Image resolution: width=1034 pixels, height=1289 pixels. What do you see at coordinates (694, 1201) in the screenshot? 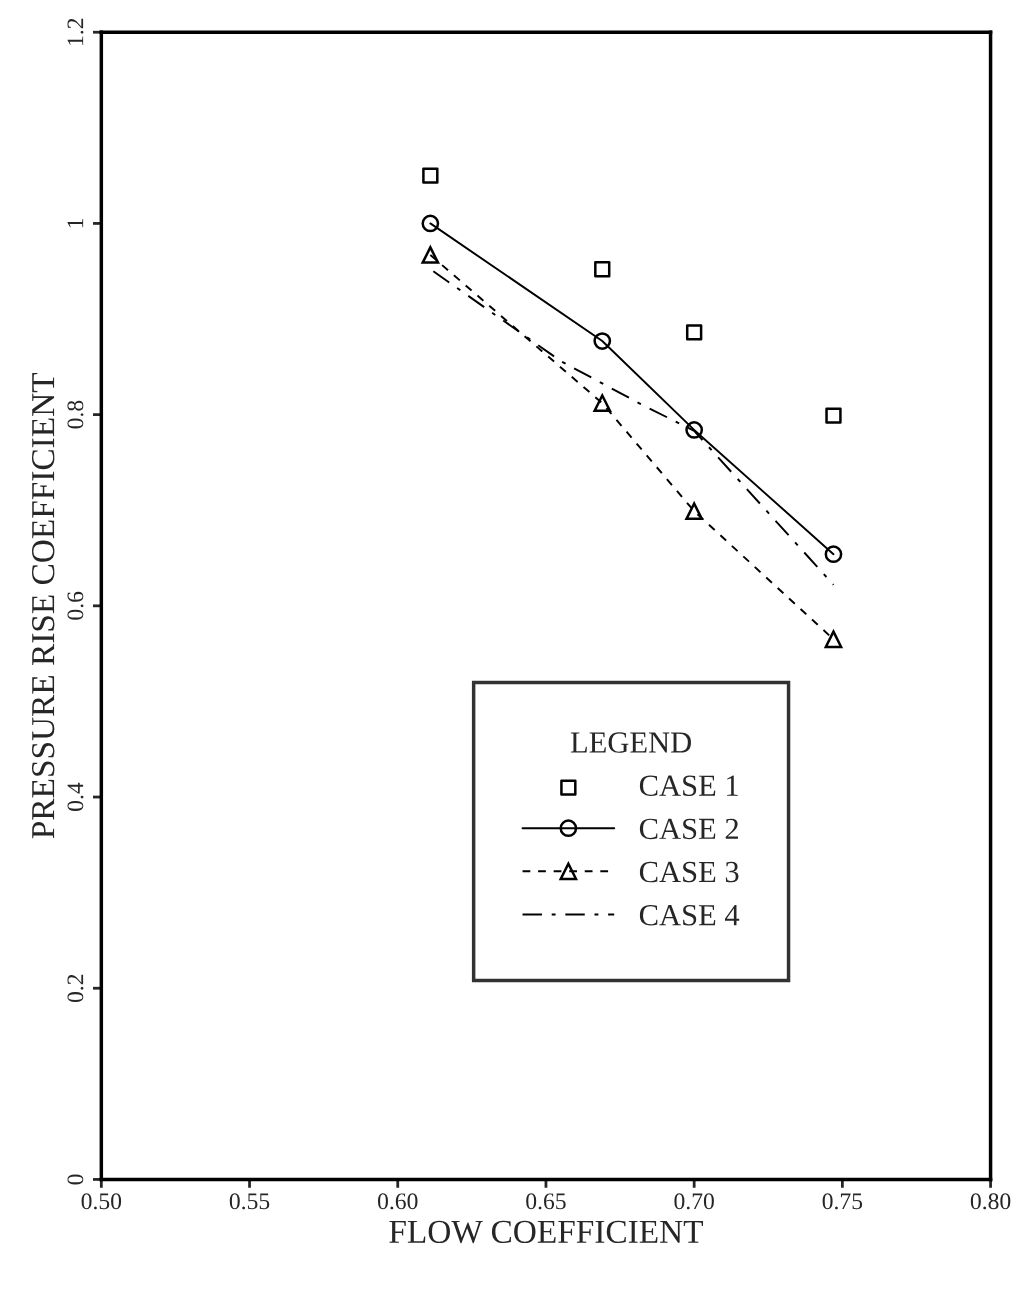
I see `x-tick-label: 0.70` at bounding box center [694, 1201].